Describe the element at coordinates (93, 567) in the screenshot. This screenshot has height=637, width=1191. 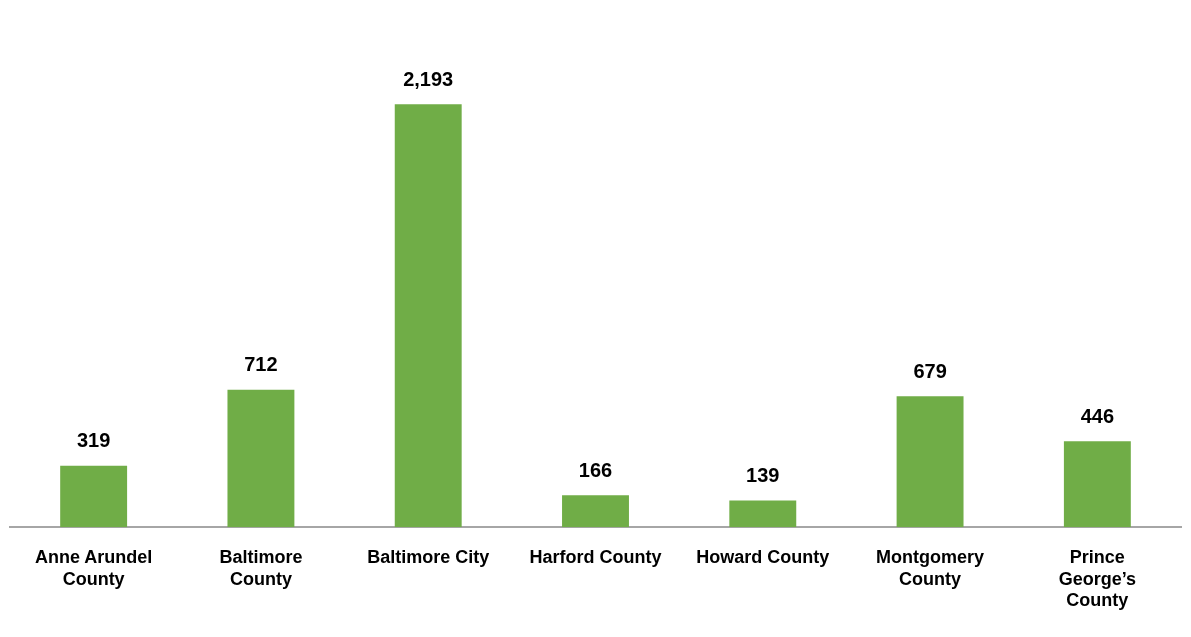
I see `x-tick-label: Anne Arundel County` at that location.